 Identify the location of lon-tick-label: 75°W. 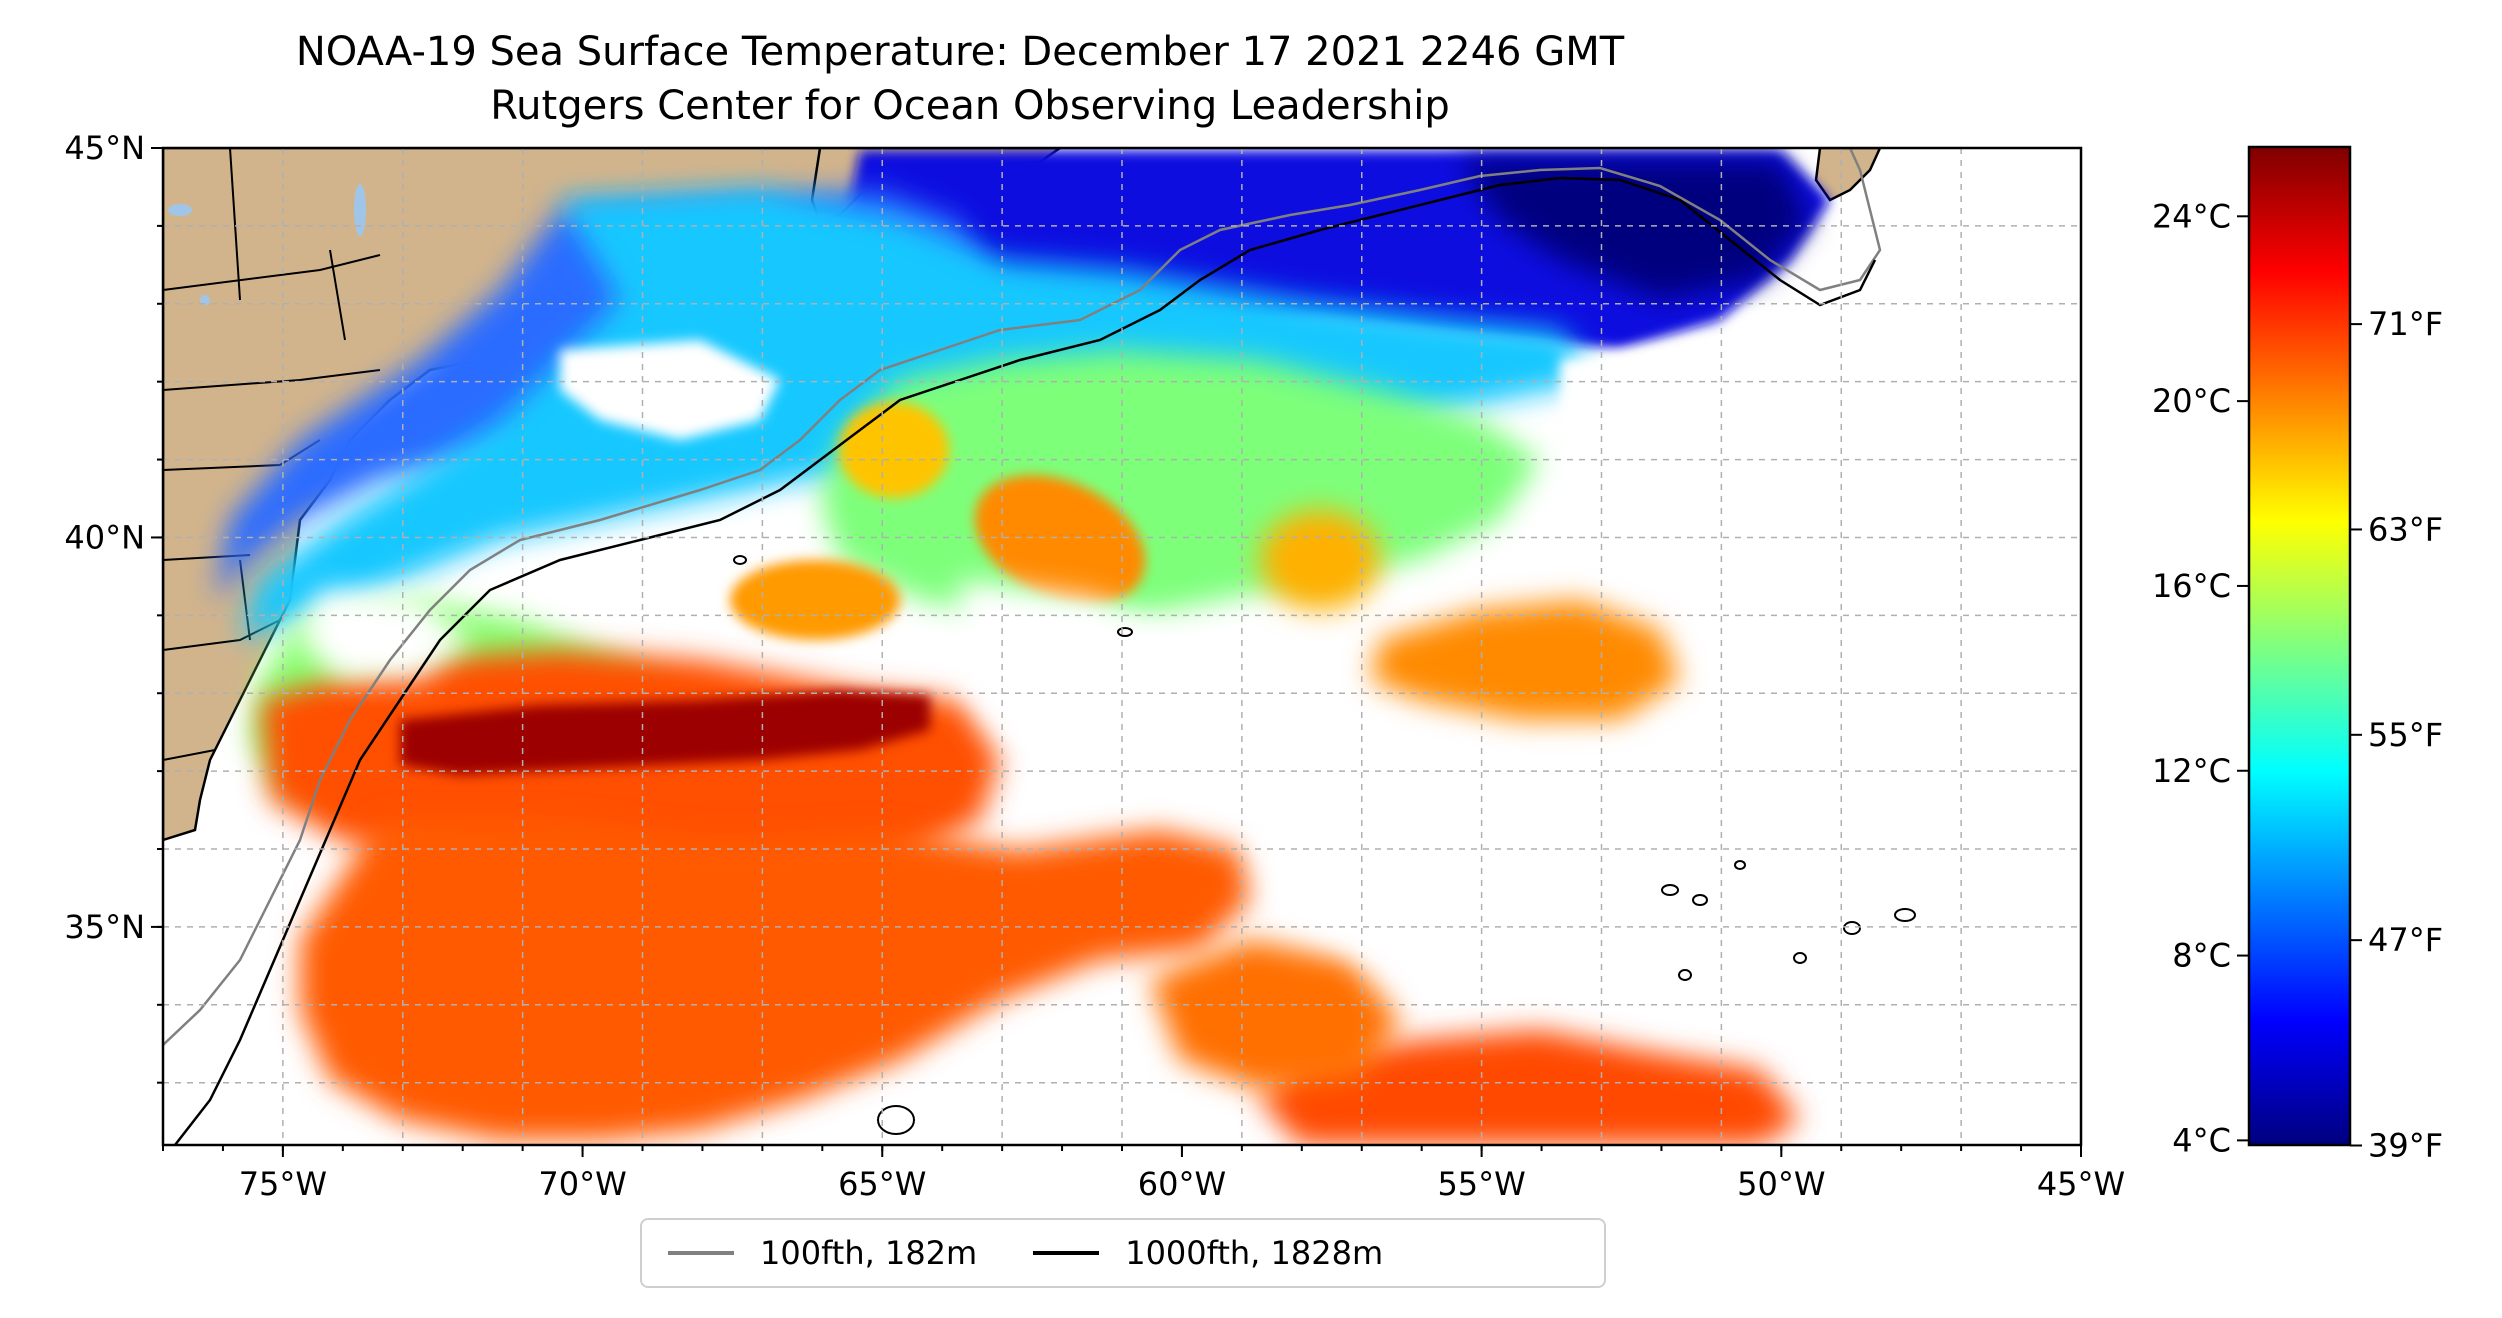
(283, 1184).